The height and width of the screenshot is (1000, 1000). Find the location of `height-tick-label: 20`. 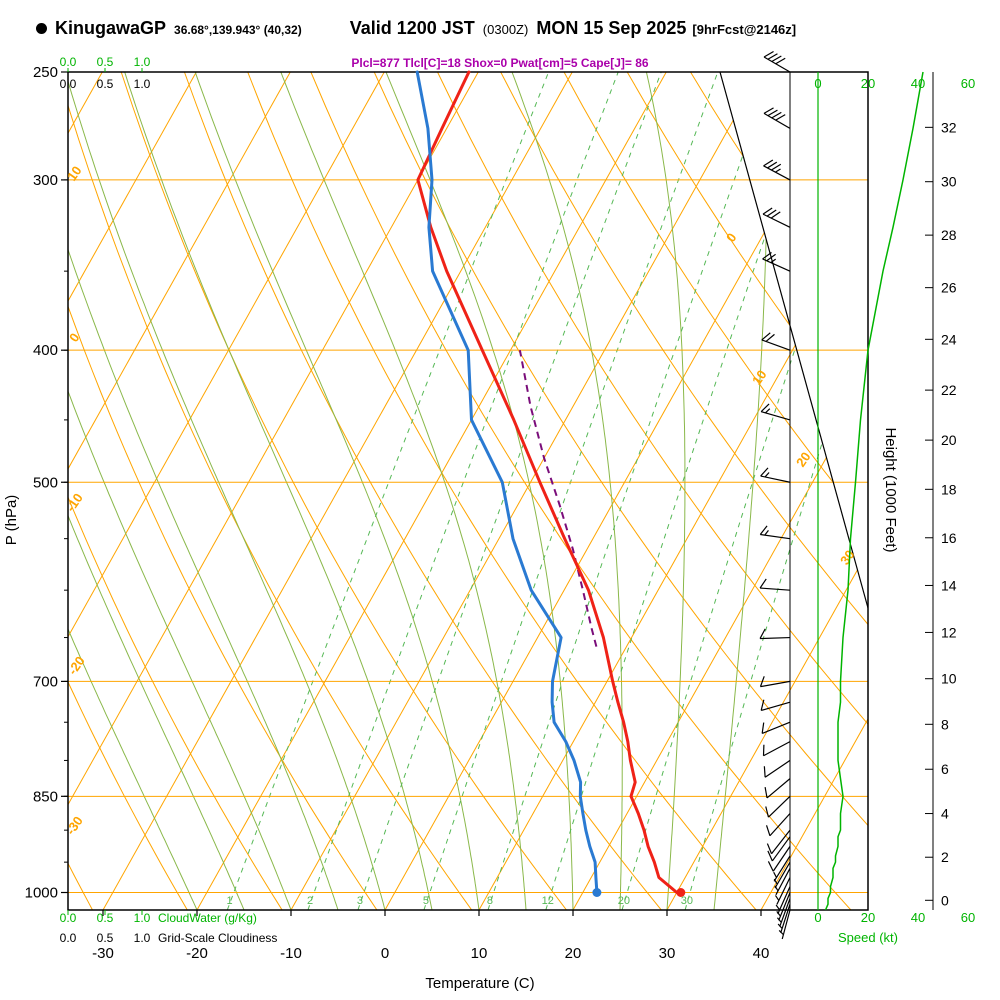

height-tick-label: 20 is located at coordinates (949, 440).